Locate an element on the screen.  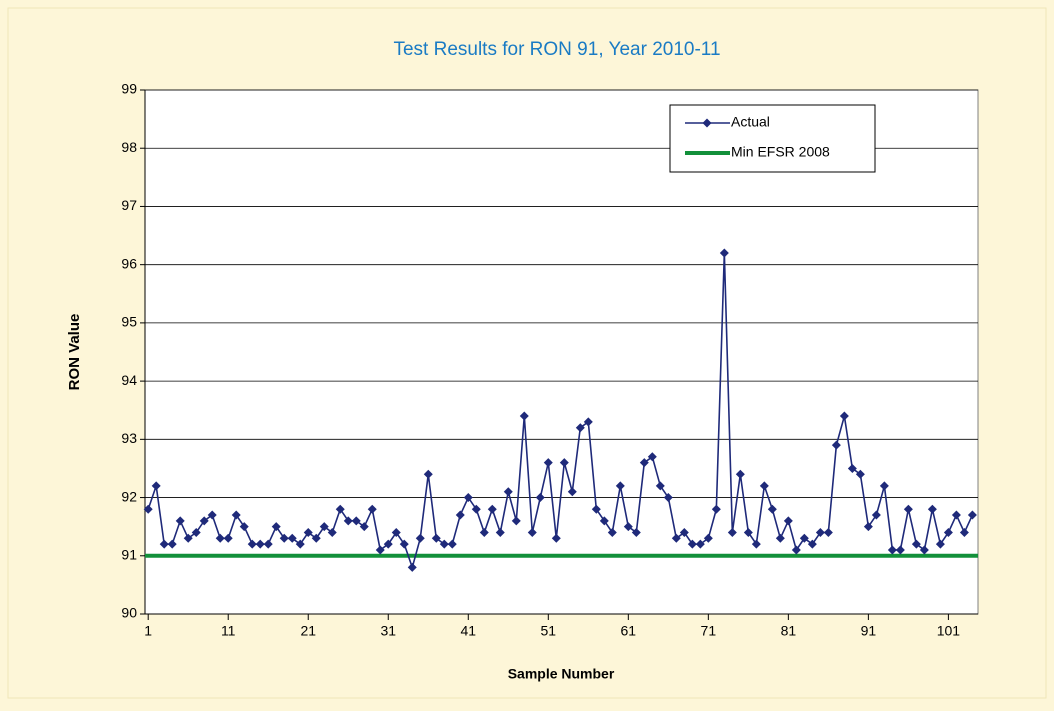
y-tick-label: 90 is located at coordinates (129, 613).